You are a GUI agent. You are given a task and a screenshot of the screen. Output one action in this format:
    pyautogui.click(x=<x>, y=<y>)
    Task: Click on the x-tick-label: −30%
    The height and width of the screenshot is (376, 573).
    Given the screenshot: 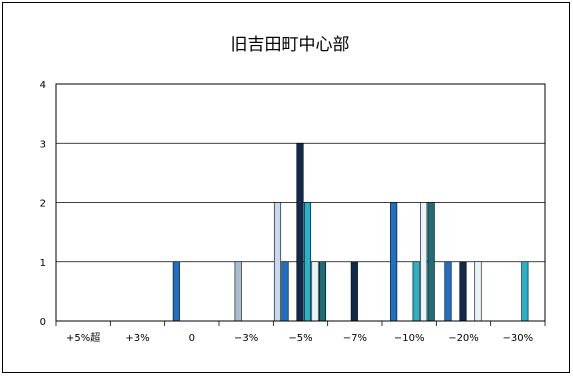 What is the action you would take?
    pyautogui.click(x=518, y=338)
    